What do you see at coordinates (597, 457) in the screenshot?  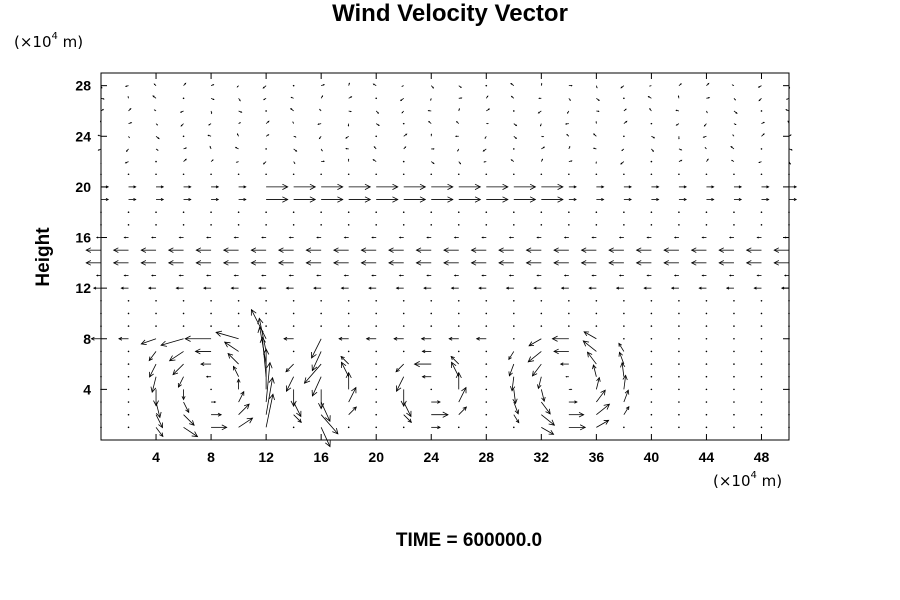 I see `x-tick-label: 36` at bounding box center [597, 457].